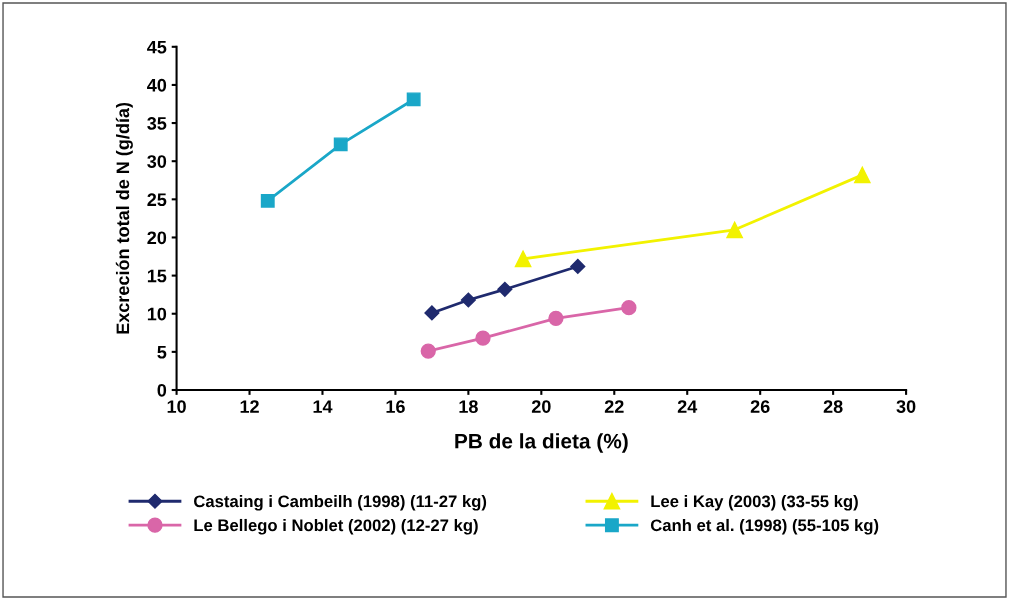  Describe the element at coordinates (157, 276) in the screenshot. I see `y-tick-label: 15` at that location.